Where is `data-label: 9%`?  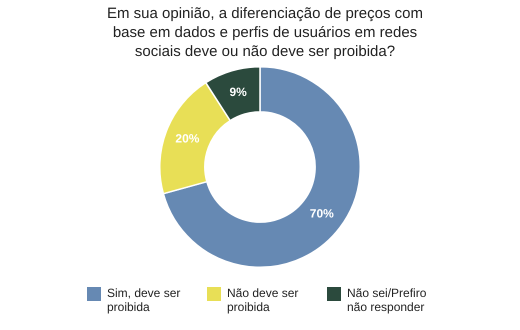
data-label: 9% is located at coordinates (238, 91).